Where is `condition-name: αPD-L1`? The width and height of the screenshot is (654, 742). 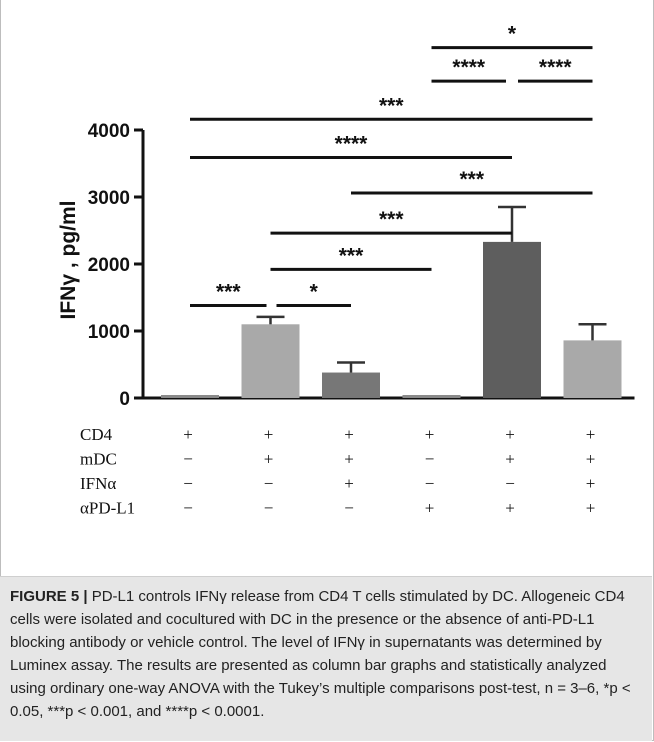
condition-name: αPD-L1 is located at coordinates (107, 508).